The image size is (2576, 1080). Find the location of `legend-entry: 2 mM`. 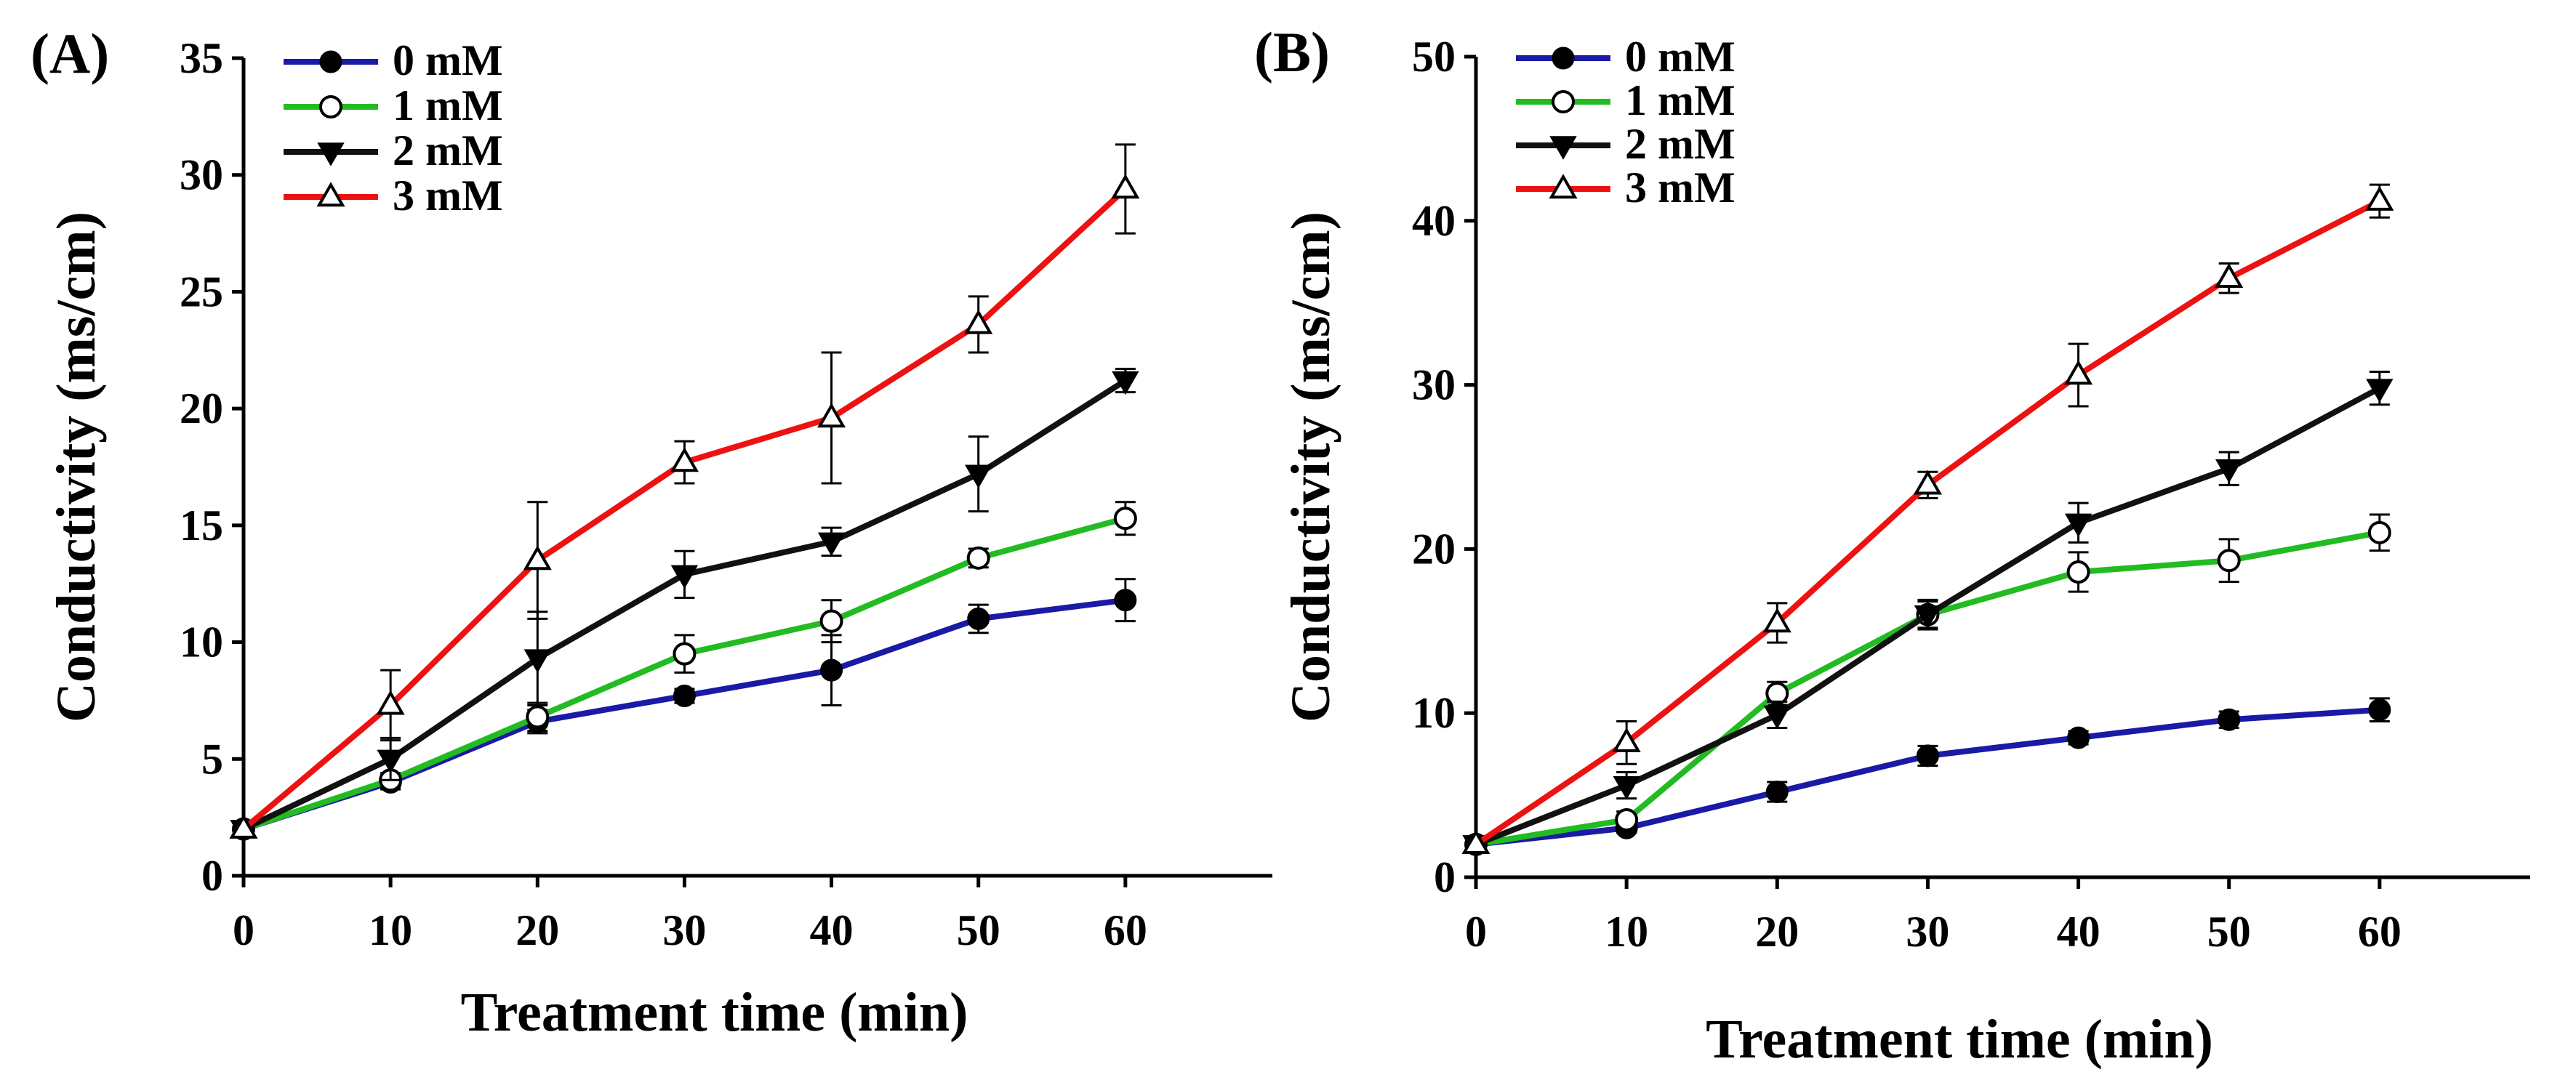

legend-entry: 2 mM is located at coordinates (1626, 144).